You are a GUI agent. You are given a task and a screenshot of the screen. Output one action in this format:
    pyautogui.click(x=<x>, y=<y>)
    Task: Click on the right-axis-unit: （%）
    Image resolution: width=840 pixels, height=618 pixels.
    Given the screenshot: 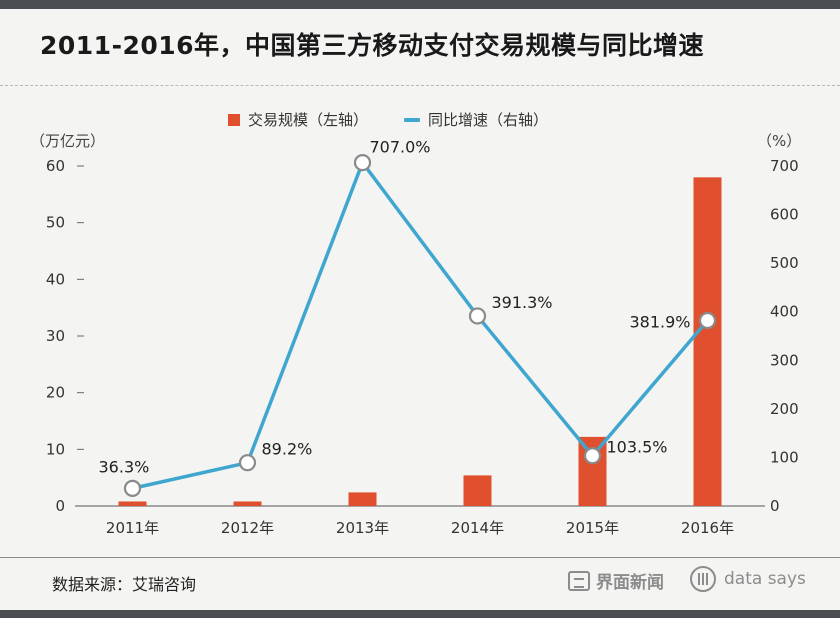 What is the action you would take?
    pyautogui.click(x=779, y=141)
    